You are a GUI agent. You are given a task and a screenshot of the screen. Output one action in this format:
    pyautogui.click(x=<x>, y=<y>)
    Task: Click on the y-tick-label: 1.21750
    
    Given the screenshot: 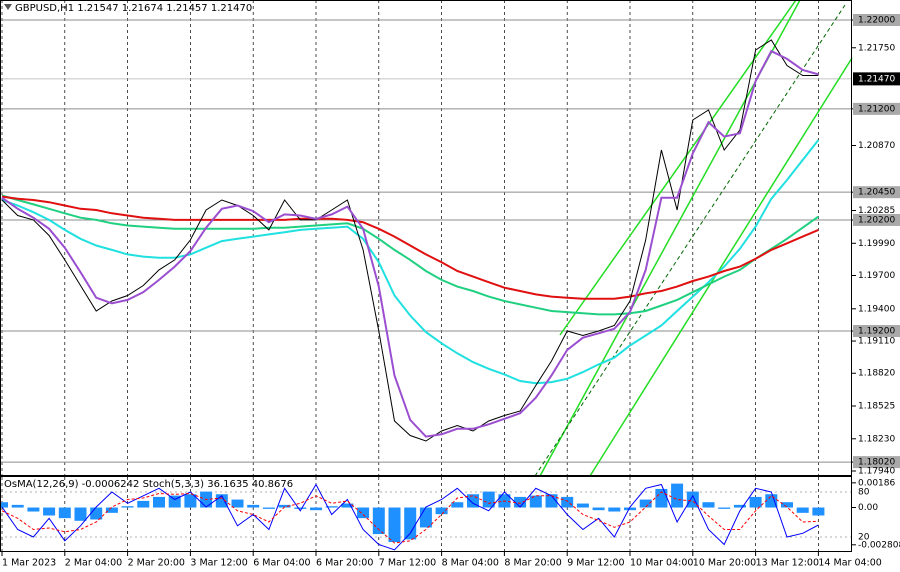 What is the action you would take?
    pyautogui.click(x=876, y=48)
    